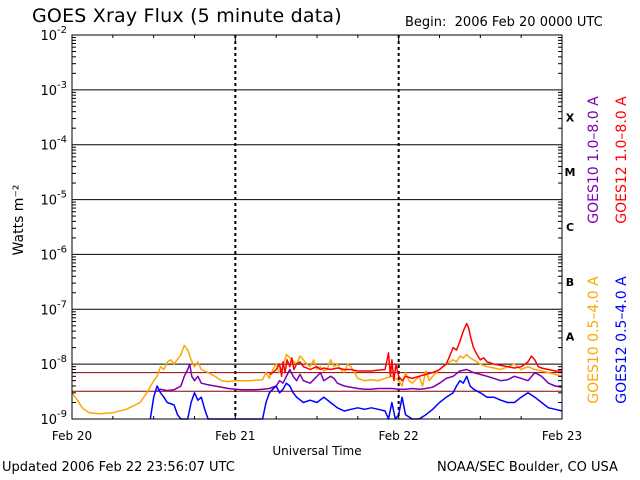  What do you see at coordinates (570, 337) in the screenshot?
I see `flare-class-label: A` at bounding box center [570, 337].